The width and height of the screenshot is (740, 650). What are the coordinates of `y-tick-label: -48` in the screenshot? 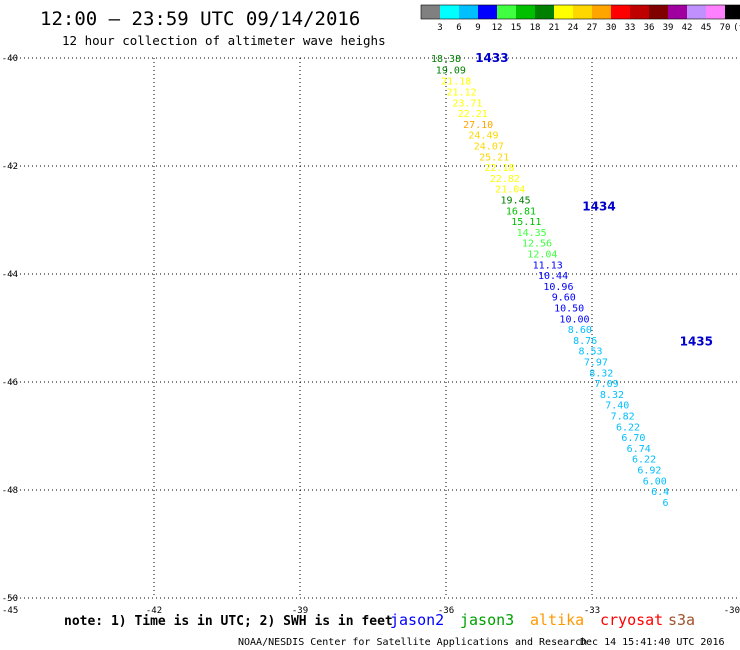 It's located at (10, 491).